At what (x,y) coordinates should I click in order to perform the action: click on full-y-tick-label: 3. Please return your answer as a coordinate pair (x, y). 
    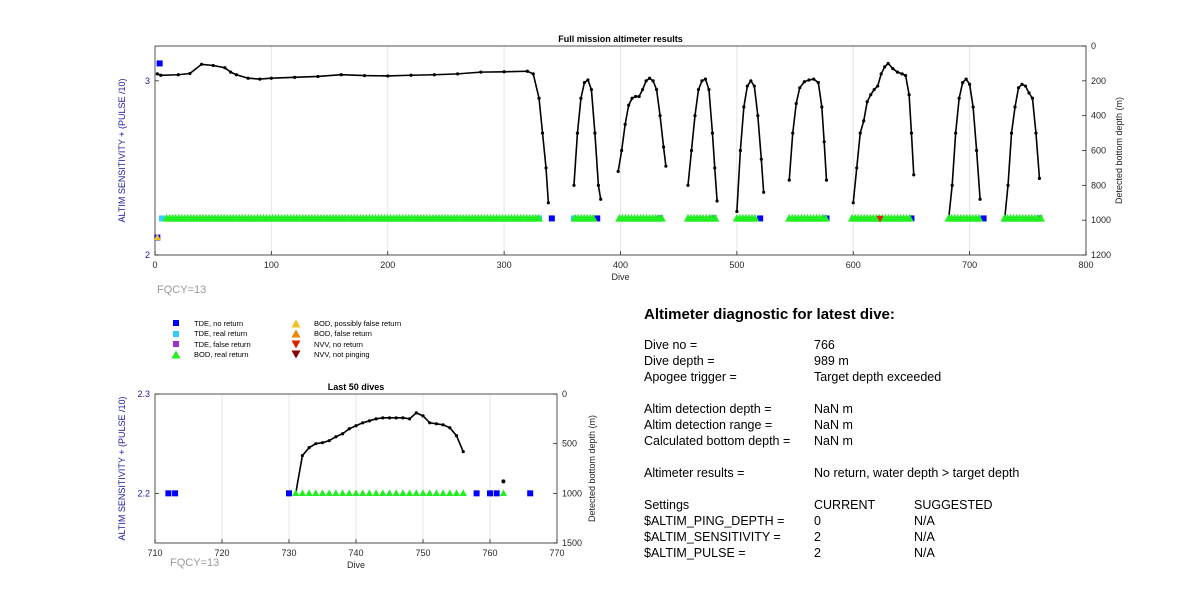
    Looking at the image, I should click on (147, 81).